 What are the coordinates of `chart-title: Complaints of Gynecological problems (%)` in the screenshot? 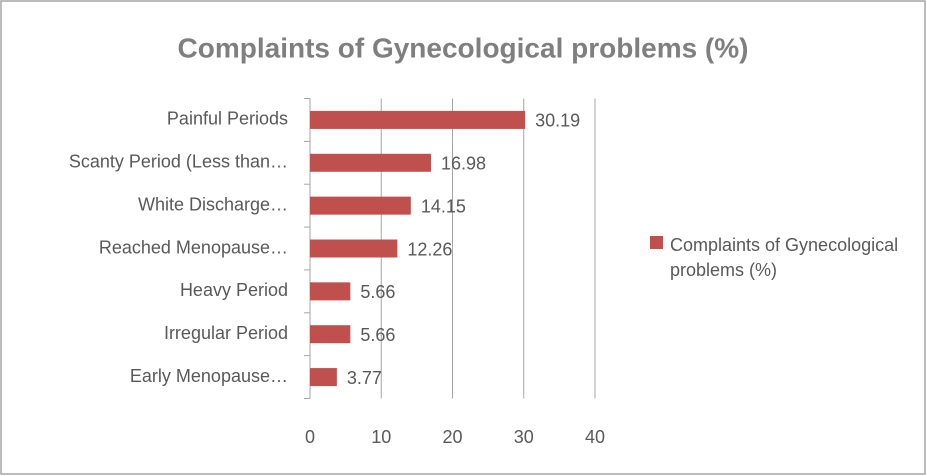 It's located at (463, 47).